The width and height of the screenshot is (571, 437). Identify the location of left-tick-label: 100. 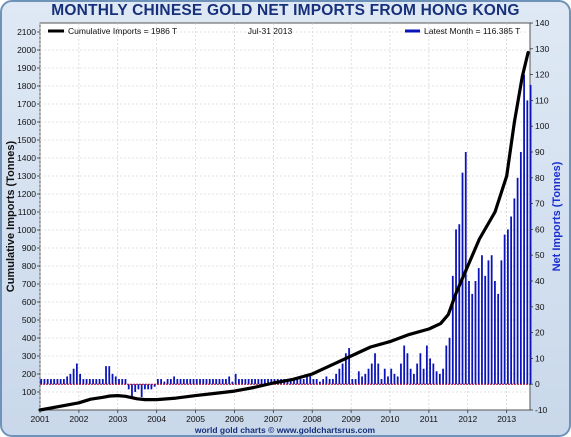
(29, 392).